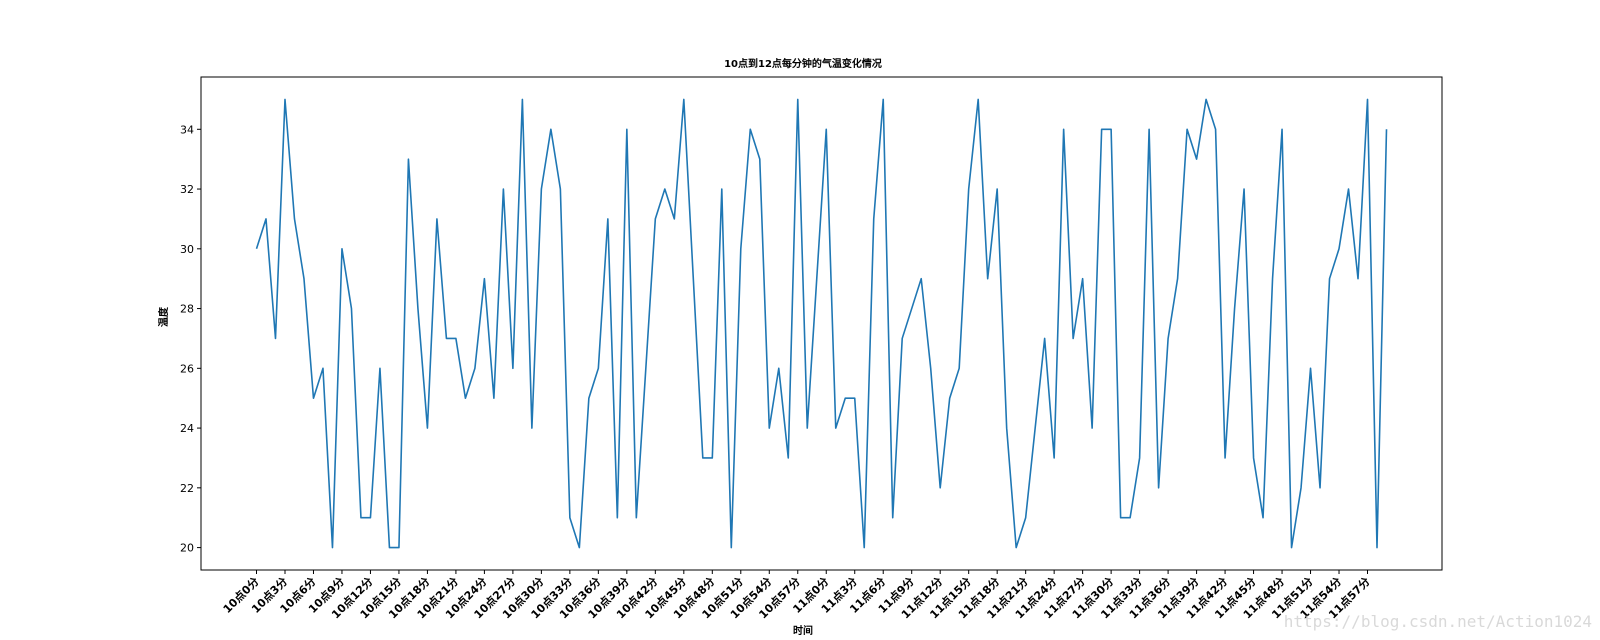 The height and width of the screenshot is (640, 1600). Describe the element at coordinates (187, 309) in the screenshot. I see `y-tick-label: 28` at that location.